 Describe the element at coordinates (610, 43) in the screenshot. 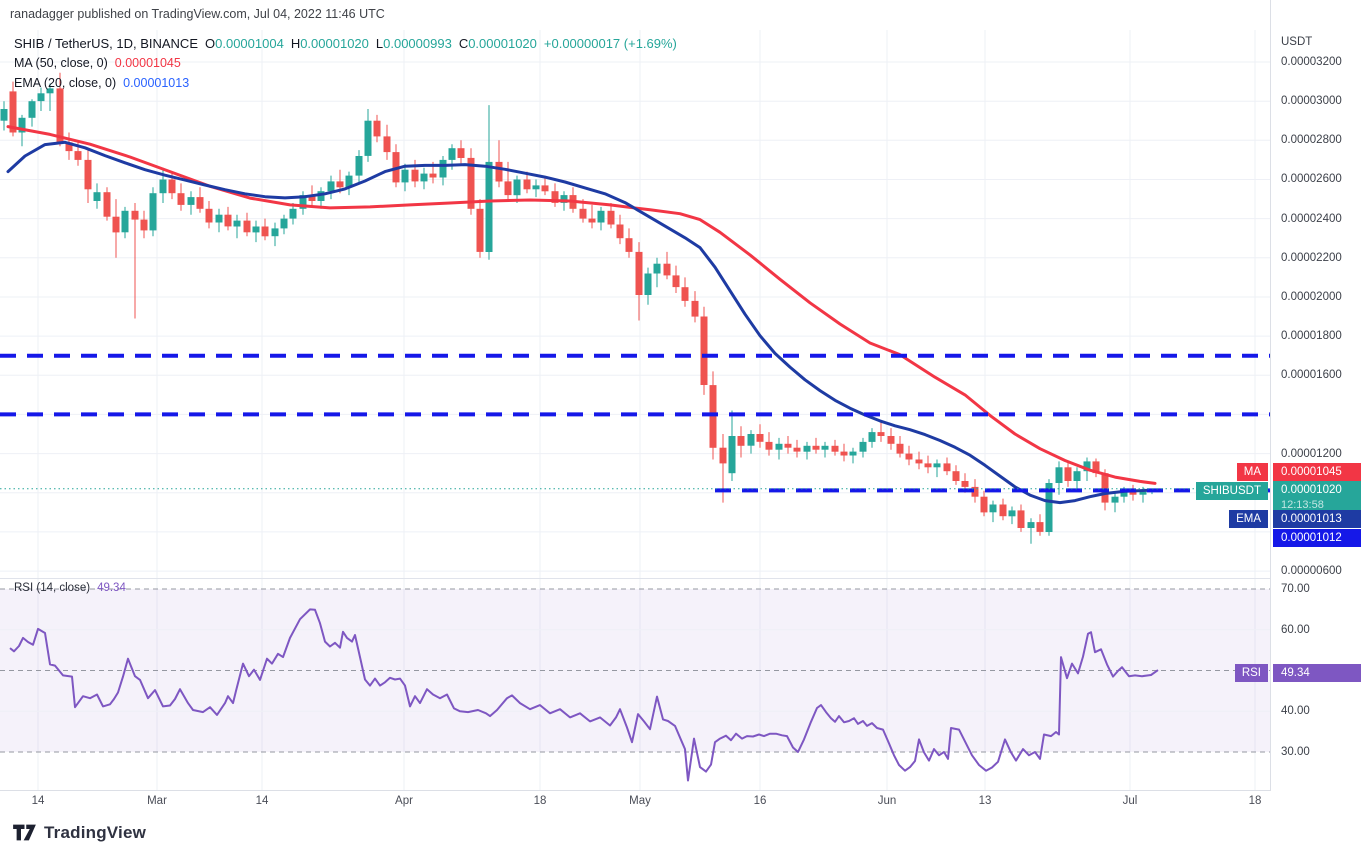

I see `ohlc-change: +0.00000017 (+1.69%)` at that location.